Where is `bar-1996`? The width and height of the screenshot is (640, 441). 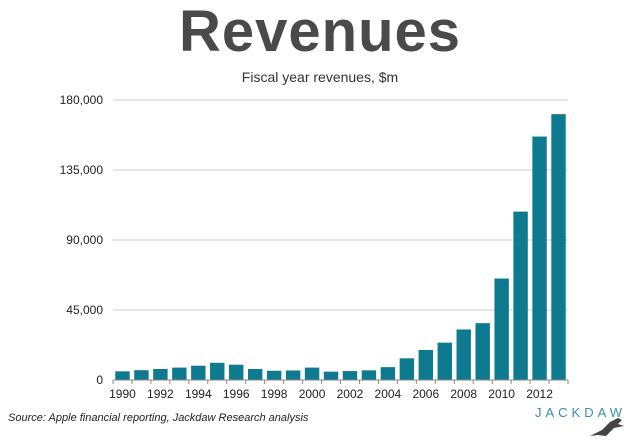
bar-1996 is located at coordinates (236, 372).